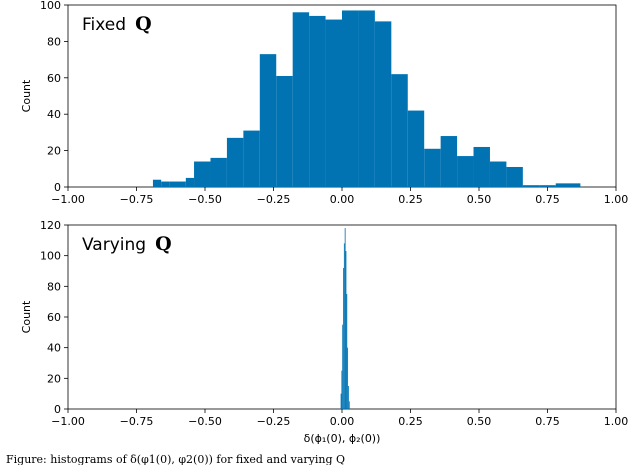  What do you see at coordinates (205, 199) in the screenshot?
I see `fixed-q-x-tick-label-2: −0.50` at bounding box center [205, 199].